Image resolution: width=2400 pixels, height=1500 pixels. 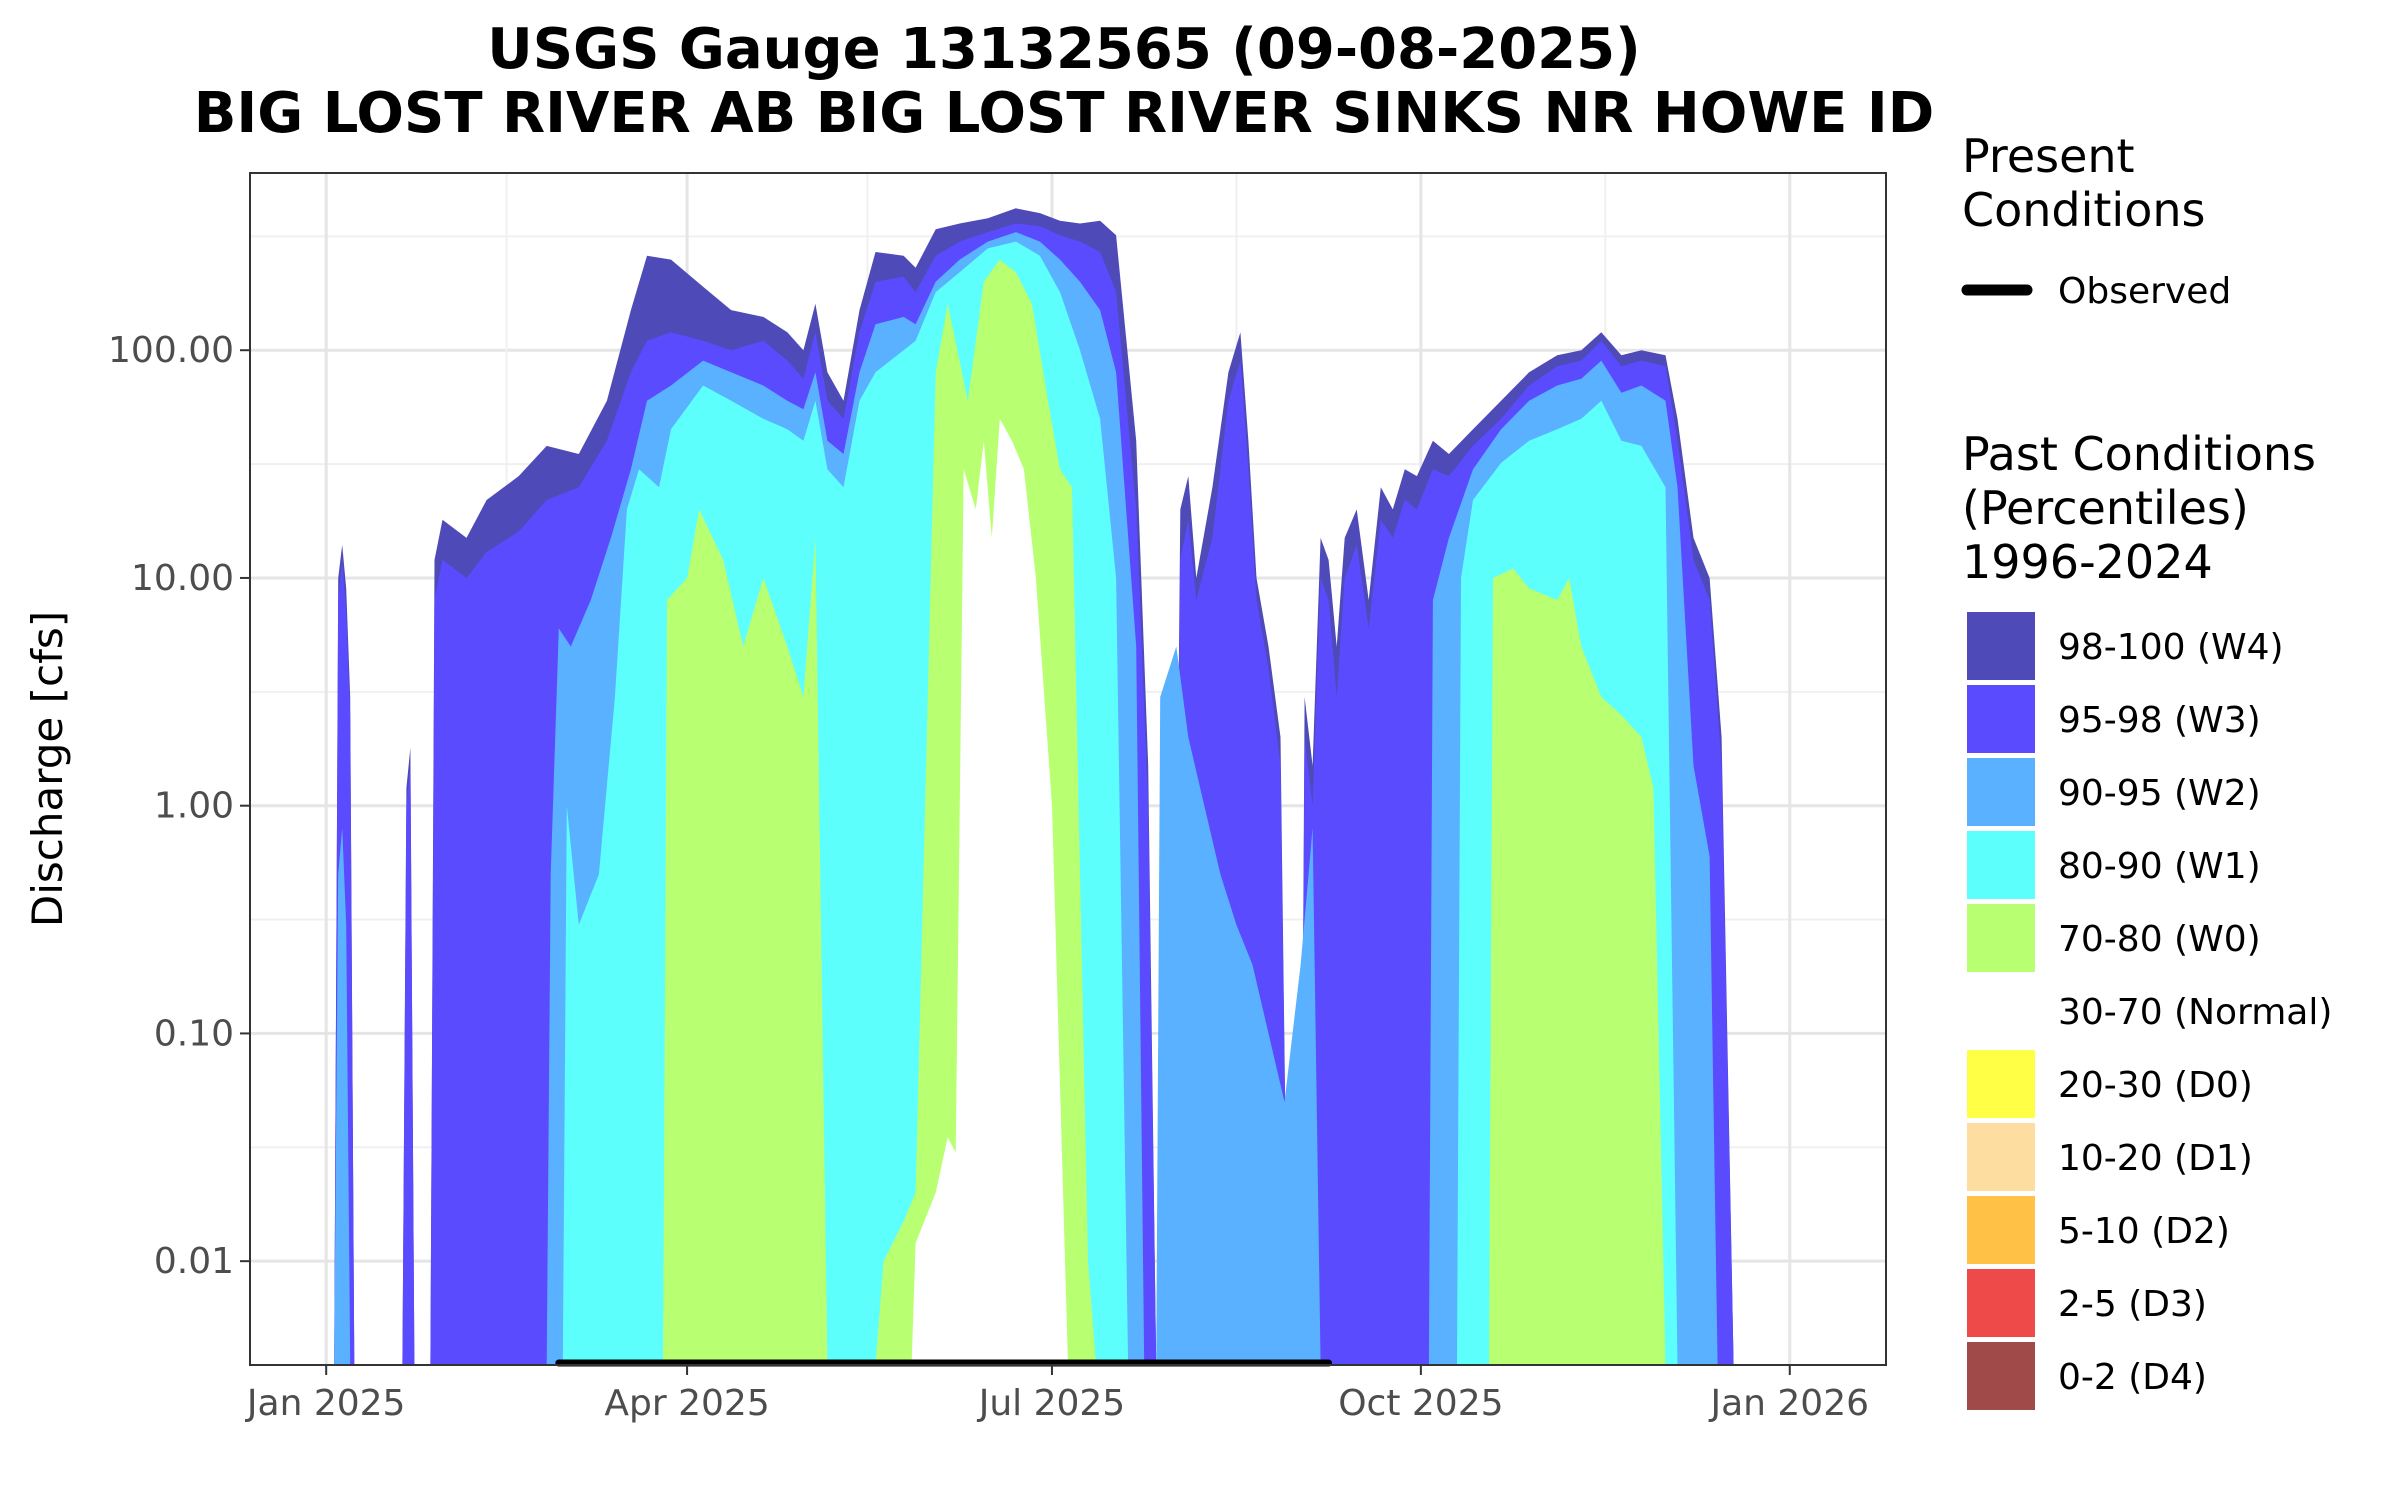 I want to click on legend-present-title-line2: Conditions, so click(x=2083, y=210).